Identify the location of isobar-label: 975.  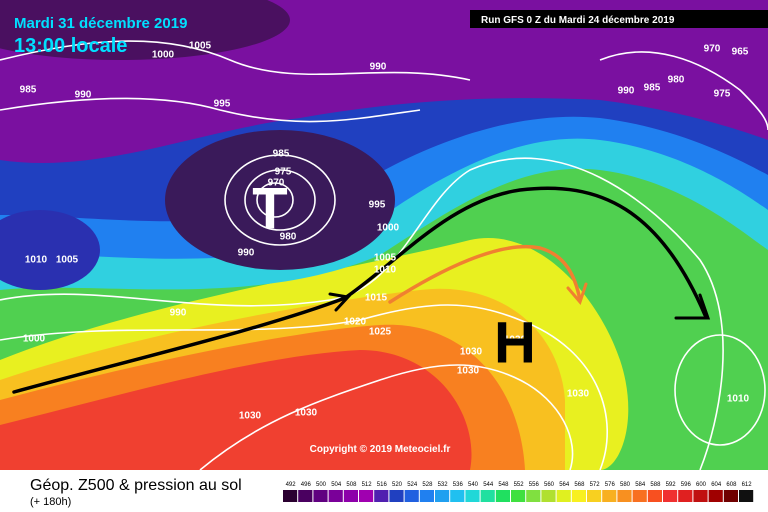
(722, 94).